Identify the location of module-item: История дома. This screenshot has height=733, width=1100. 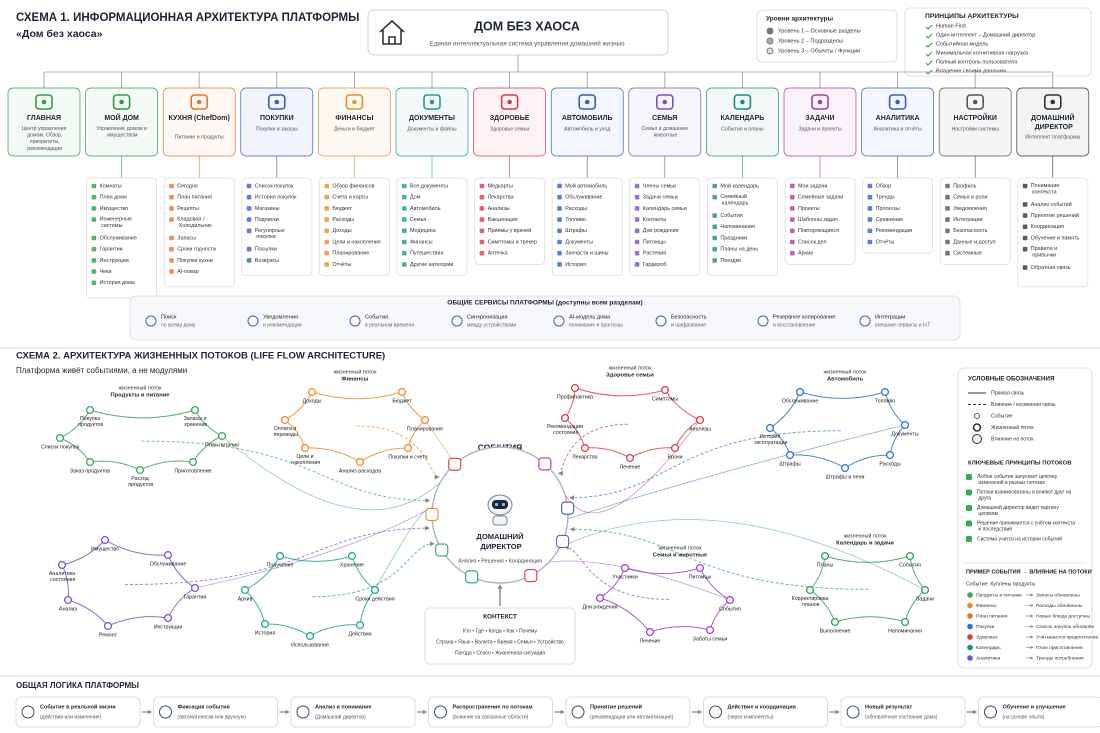
(117, 283).